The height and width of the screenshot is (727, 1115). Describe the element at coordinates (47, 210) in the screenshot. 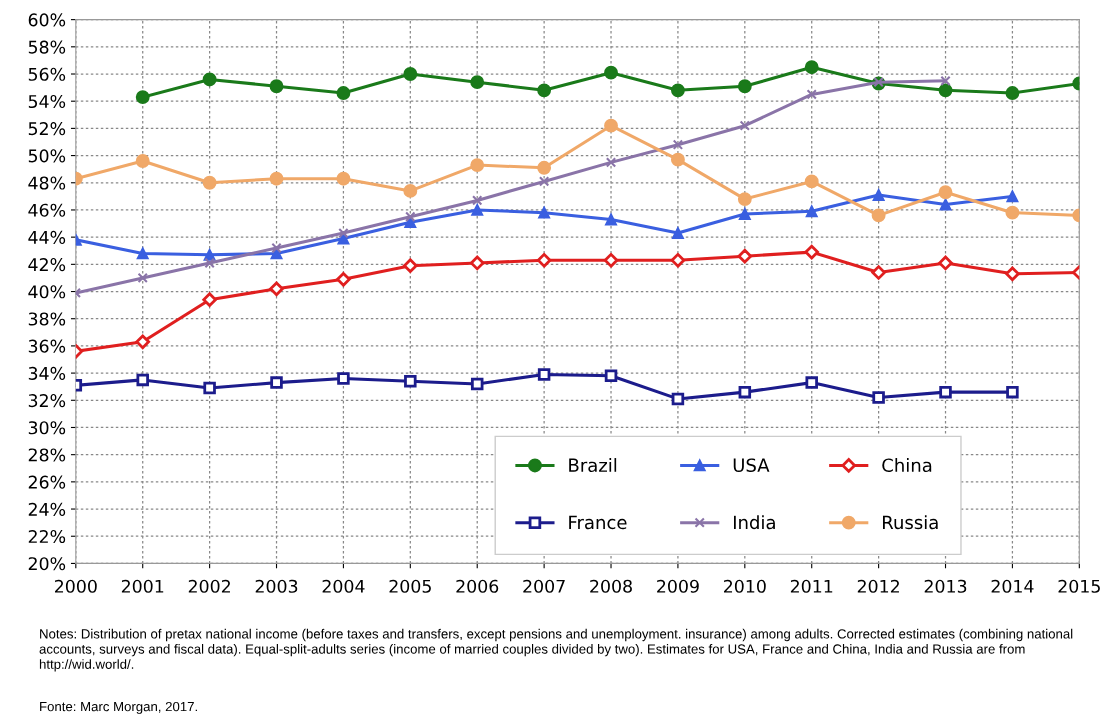

I see `y-tick-label: 46%` at that location.